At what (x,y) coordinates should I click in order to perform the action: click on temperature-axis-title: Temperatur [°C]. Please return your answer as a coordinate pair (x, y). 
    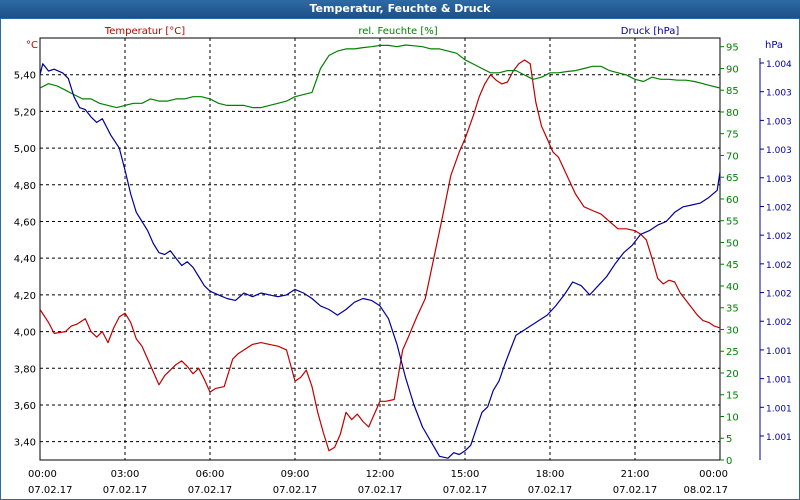
    Looking at the image, I should click on (144, 31).